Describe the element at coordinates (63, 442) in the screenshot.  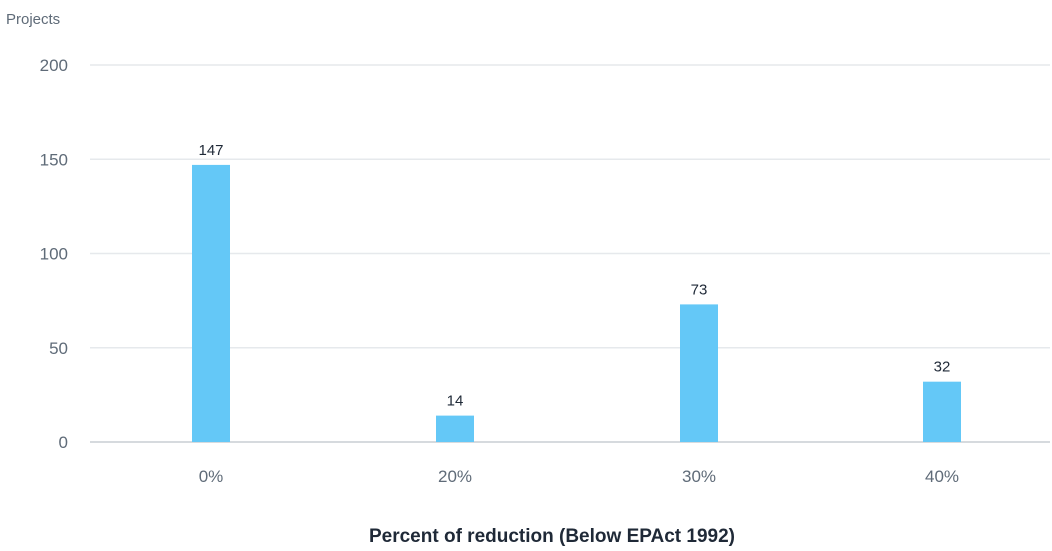
I see `y-tick-label: 0` at that location.